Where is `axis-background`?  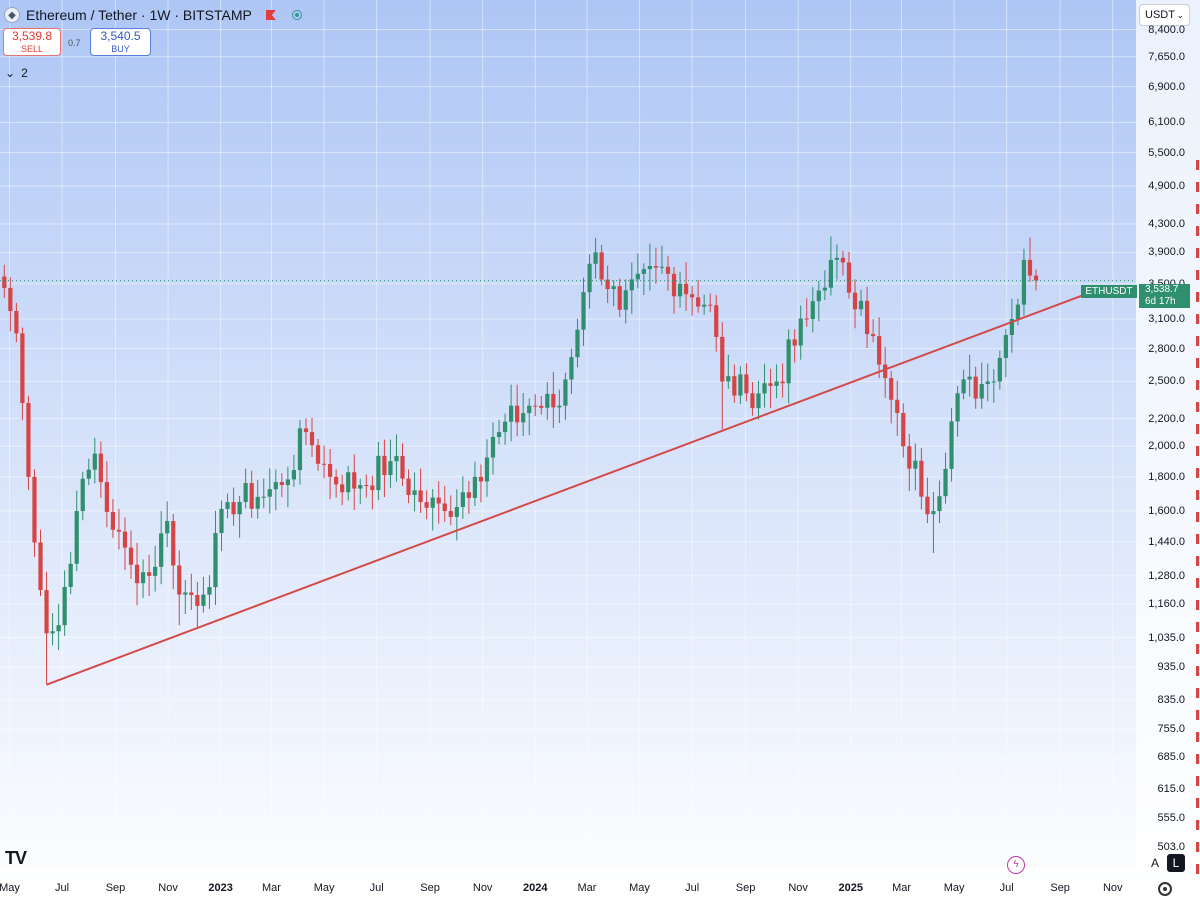
axis-background is located at coordinates (1168, 453).